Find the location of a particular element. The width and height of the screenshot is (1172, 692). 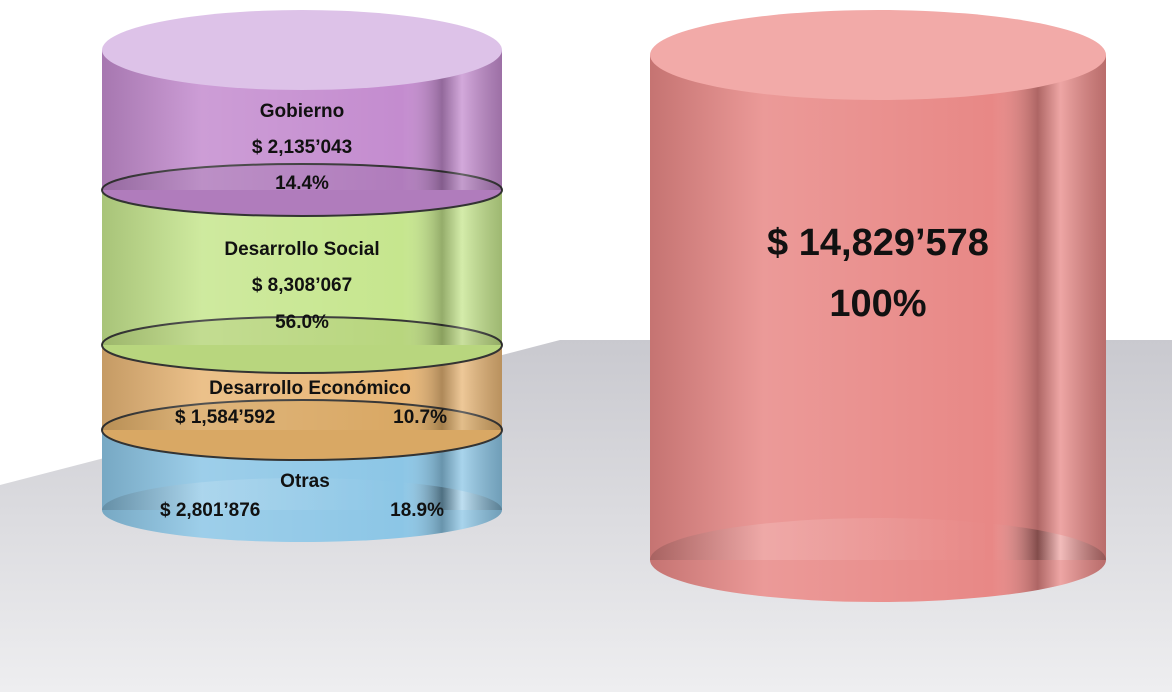

segment-label: Desarrollo Económico is located at coordinates (310, 388).